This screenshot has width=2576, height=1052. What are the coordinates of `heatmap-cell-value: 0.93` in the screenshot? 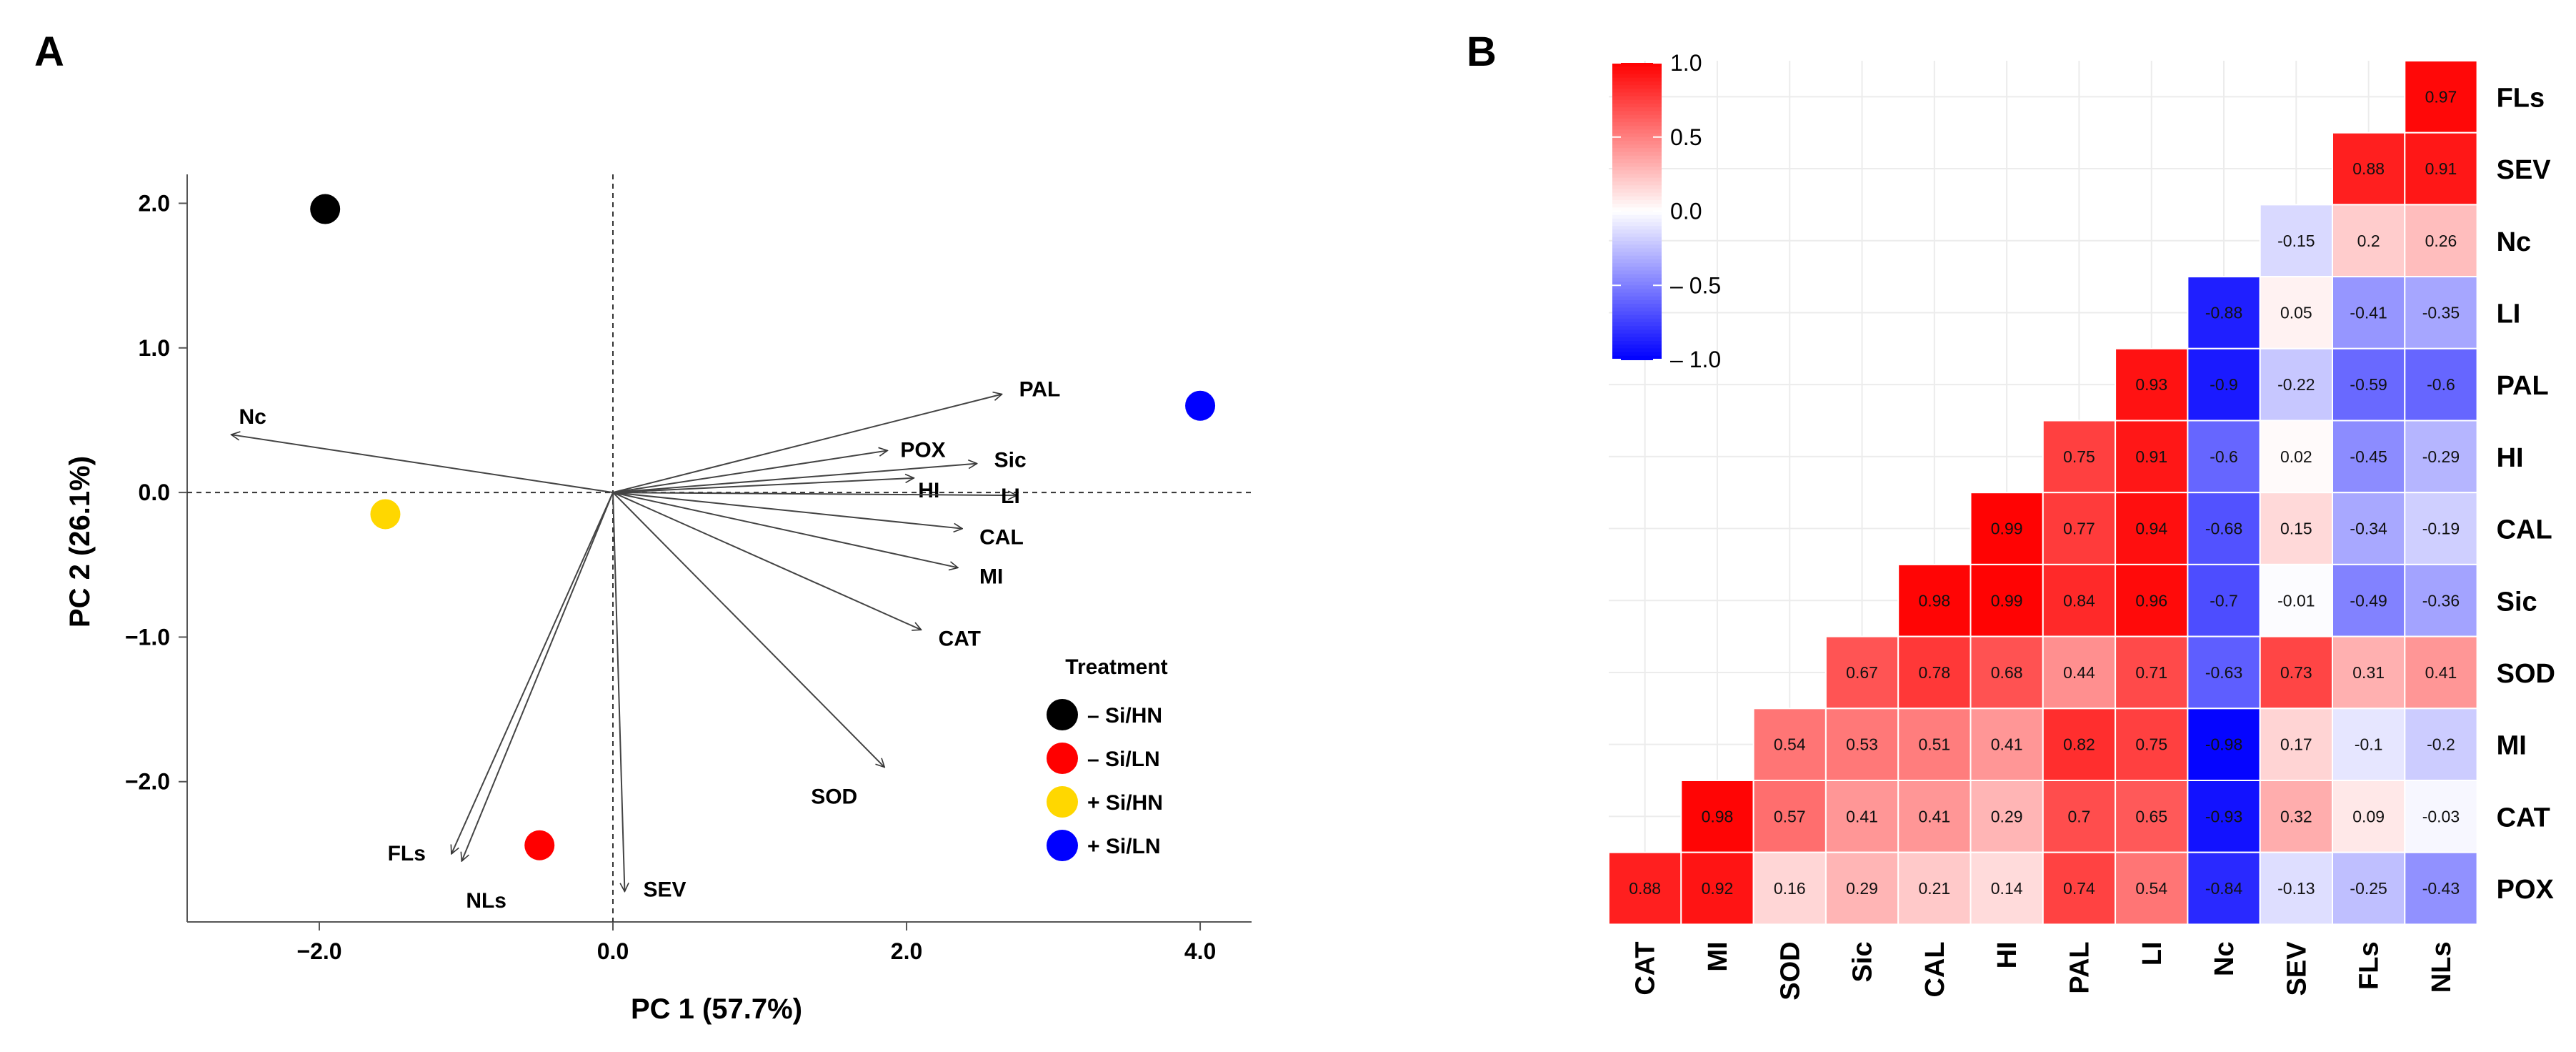 It's located at (2151, 384).